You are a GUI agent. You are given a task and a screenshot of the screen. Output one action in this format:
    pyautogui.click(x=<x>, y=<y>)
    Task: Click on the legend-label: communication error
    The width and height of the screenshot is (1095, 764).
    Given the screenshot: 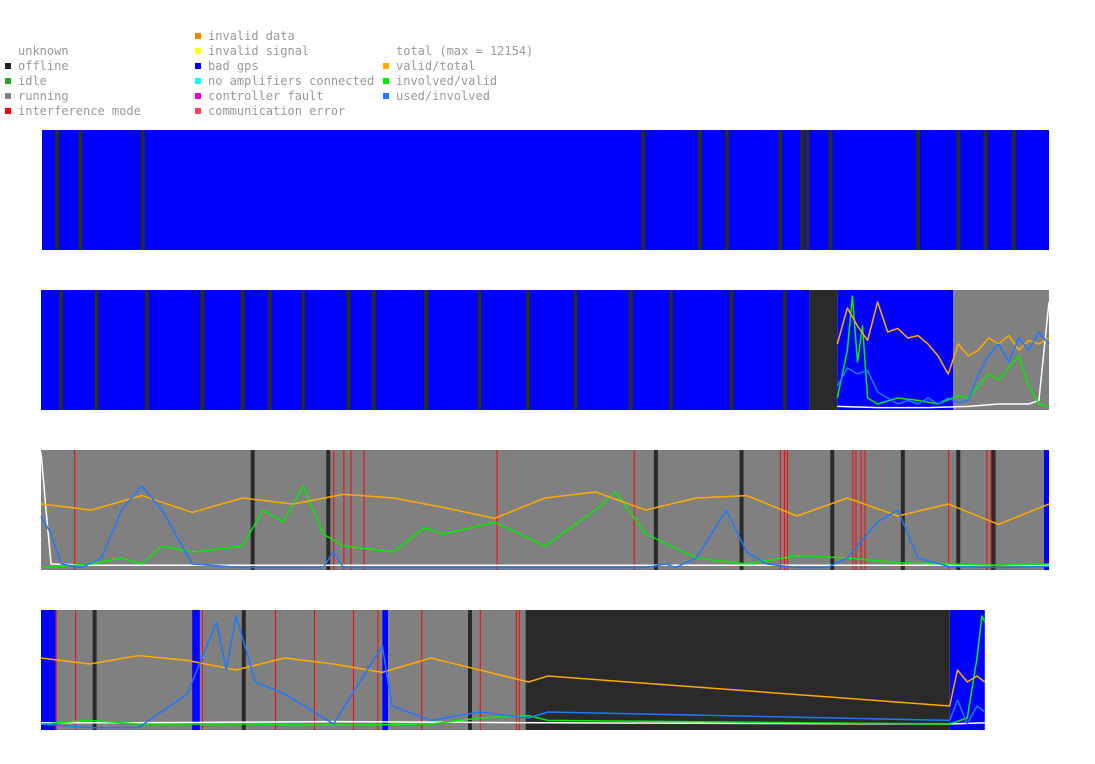 What is the action you would take?
    pyautogui.click(x=277, y=111)
    